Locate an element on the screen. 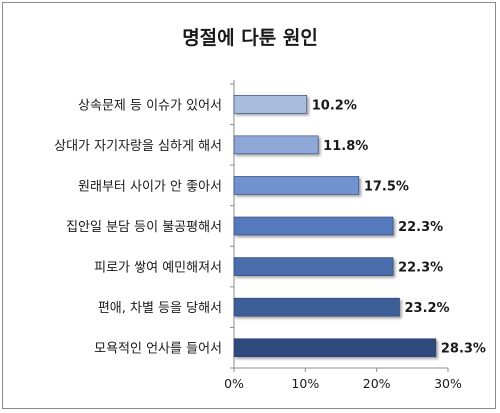 The image size is (500, 413). category-label: 피로가 쌓여 예민해져서 is located at coordinates (158, 268).